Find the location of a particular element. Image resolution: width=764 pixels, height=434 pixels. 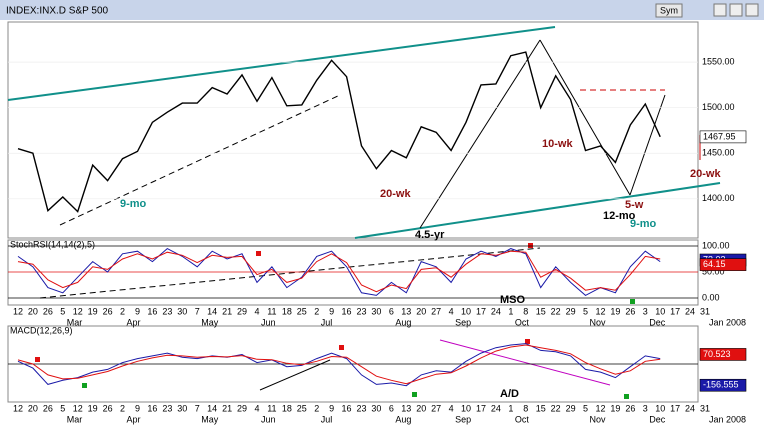

last-value-label: -156.555 is located at coordinates (721, 385).